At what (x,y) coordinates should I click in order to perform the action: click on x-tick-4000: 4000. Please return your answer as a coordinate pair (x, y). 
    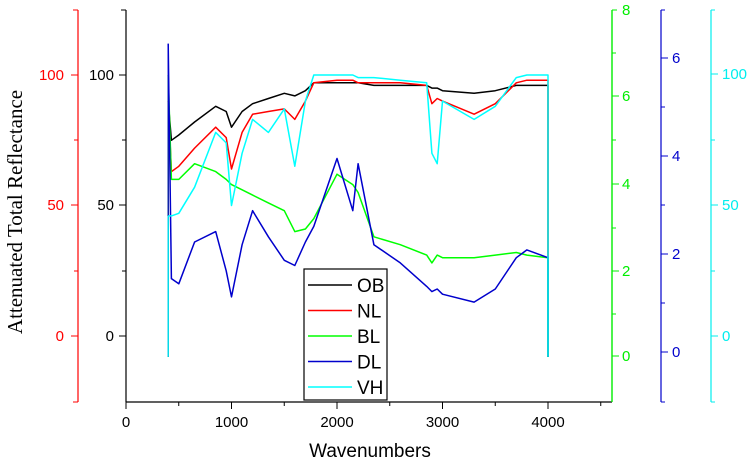
    Looking at the image, I should click on (547, 422).